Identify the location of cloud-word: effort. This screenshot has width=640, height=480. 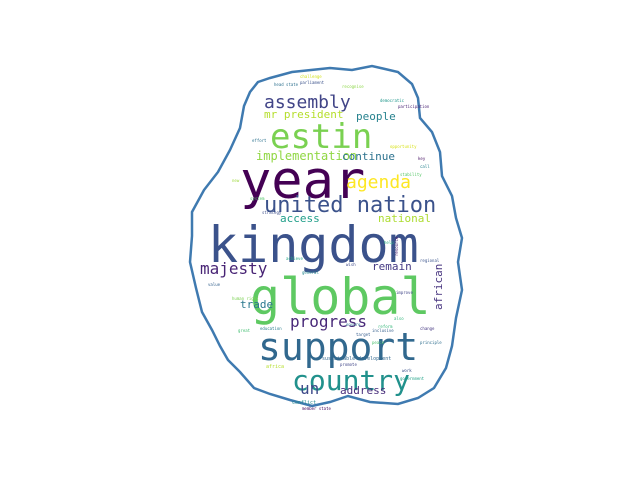
(259, 140).